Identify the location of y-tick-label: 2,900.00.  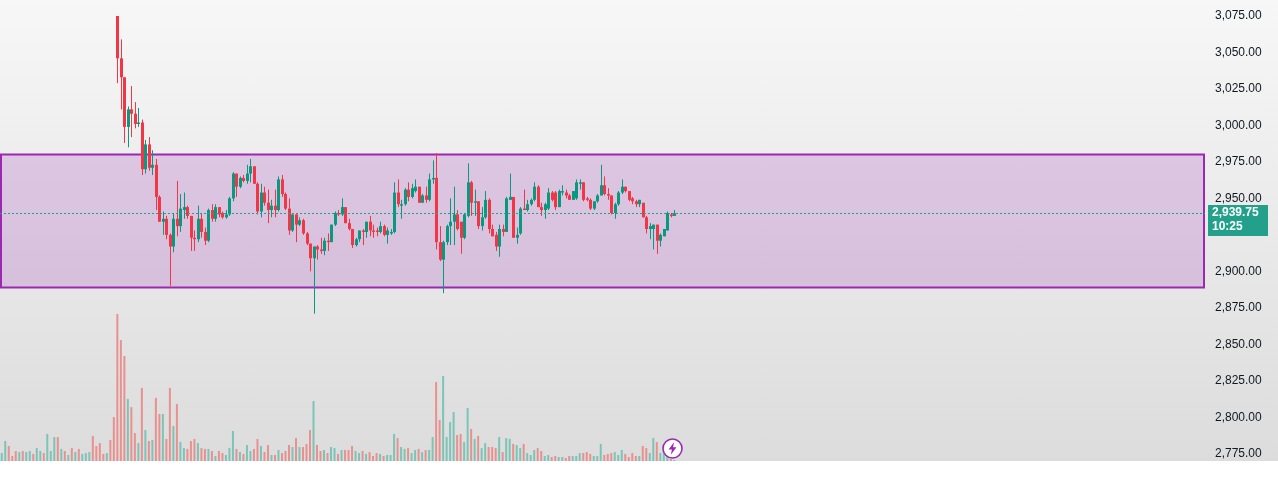
(1239, 270).